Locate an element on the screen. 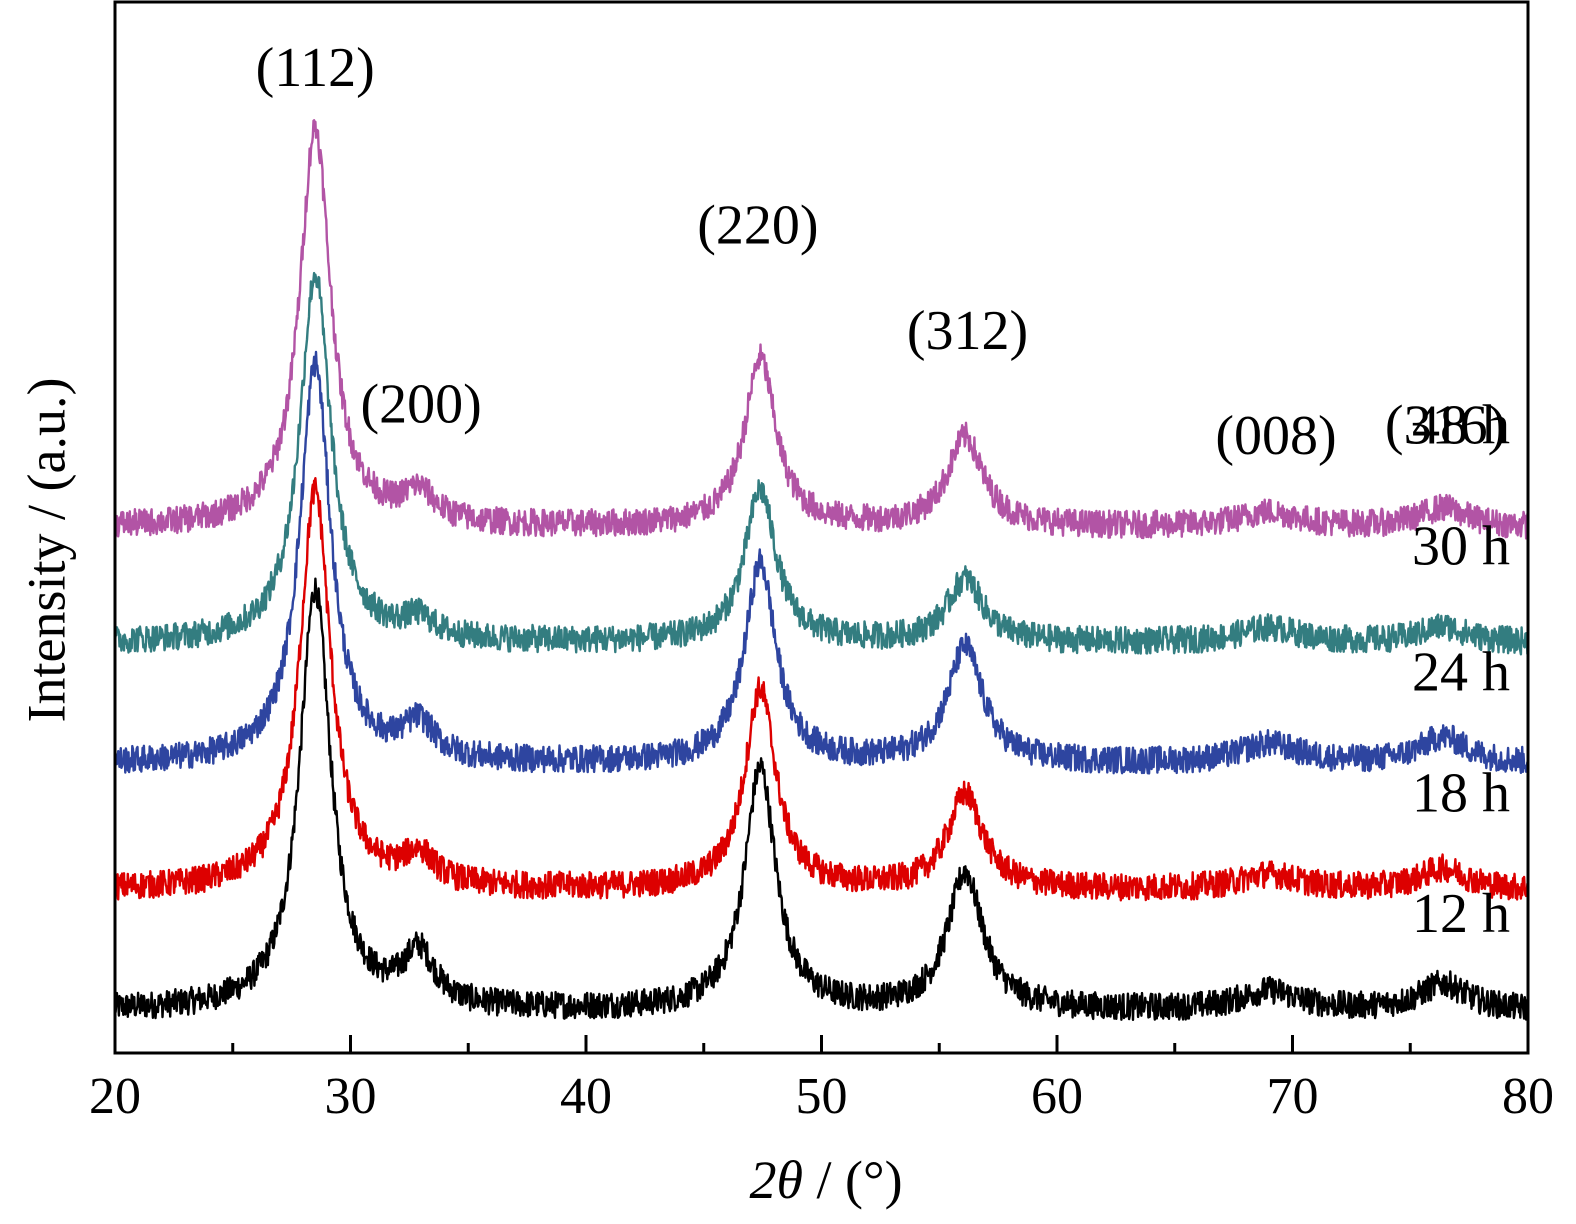 Image resolution: width=1576 pixels, height=1224 pixels. x-tick-label: 40 is located at coordinates (586, 1096).